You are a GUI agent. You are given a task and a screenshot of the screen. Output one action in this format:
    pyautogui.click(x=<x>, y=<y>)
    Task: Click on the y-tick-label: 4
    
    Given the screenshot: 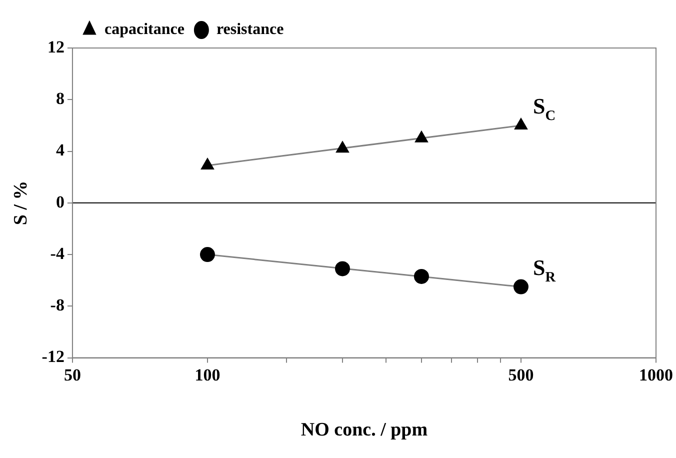 What is the action you would take?
    pyautogui.click(x=60, y=150)
    